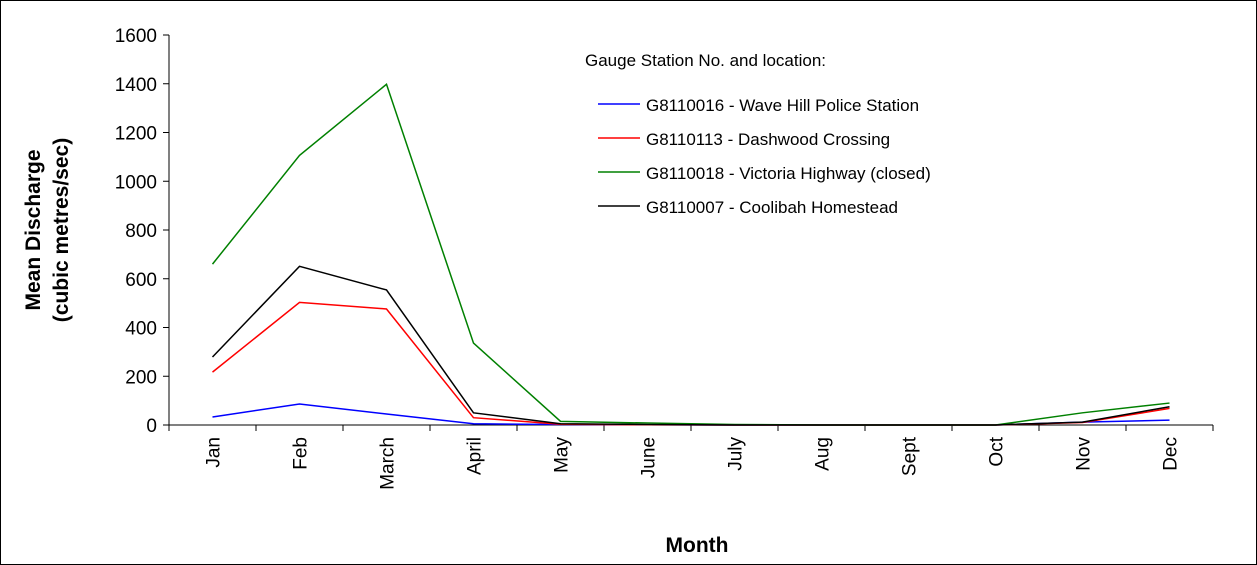  Describe the element at coordinates (768, 139) in the screenshot. I see `legend-label: G8110113 - Dashwood Crossing` at that location.